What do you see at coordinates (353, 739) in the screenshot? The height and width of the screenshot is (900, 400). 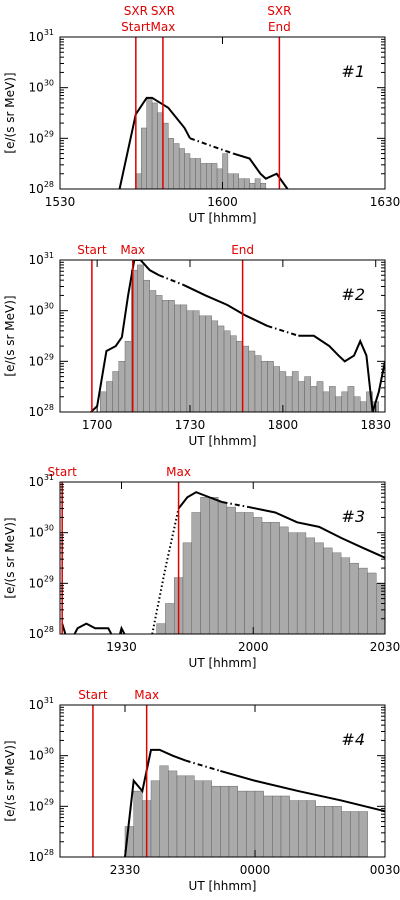 I see `panel-title: #4` at bounding box center [353, 739].